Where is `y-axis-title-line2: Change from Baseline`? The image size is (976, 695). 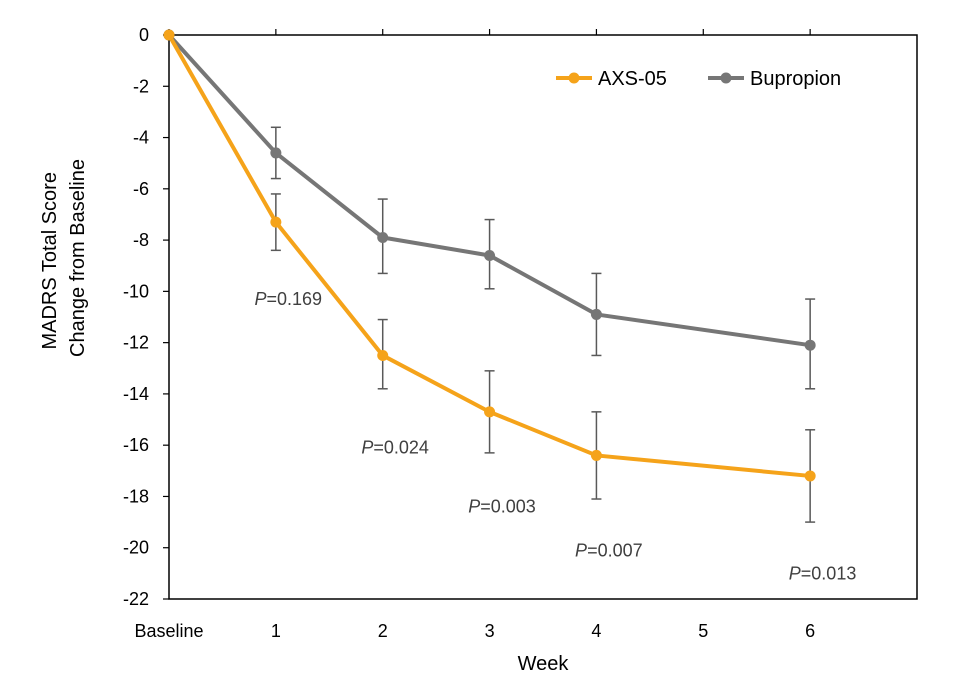 y-axis-title-line2: Change from Baseline is located at coordinates (78, 258).